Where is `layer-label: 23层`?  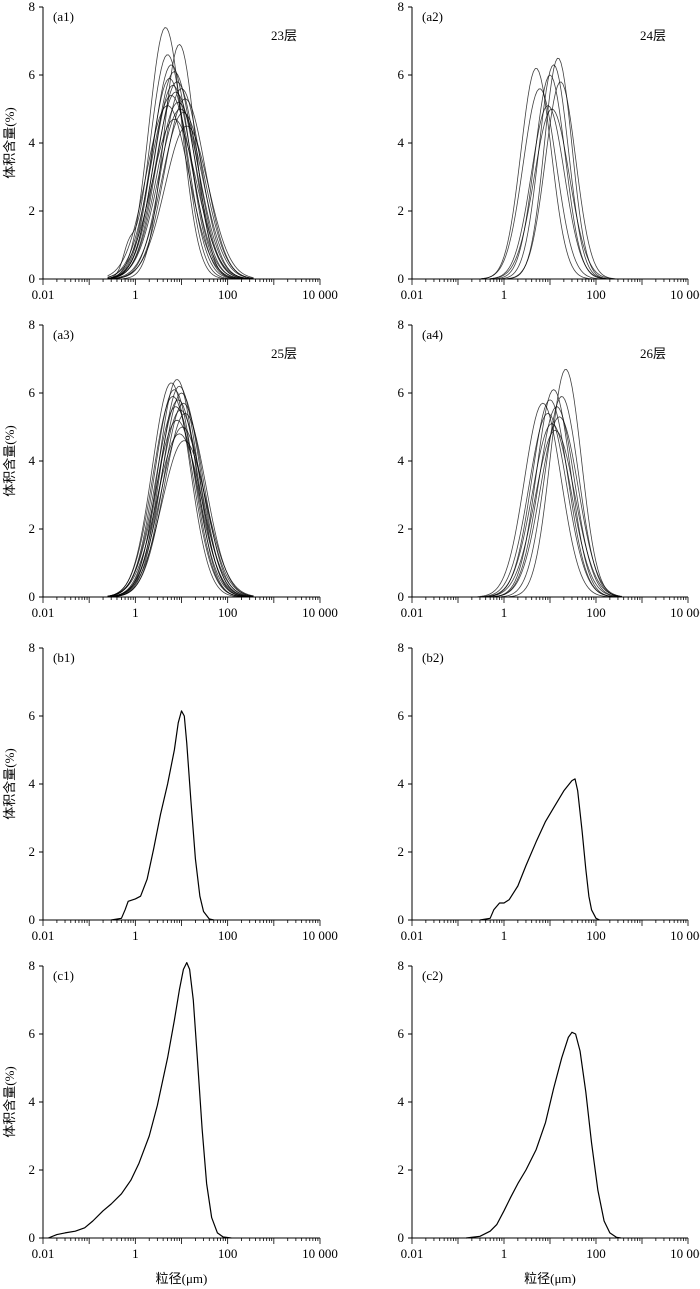
layer-label: 23层 is located at coordinates (284, 35).